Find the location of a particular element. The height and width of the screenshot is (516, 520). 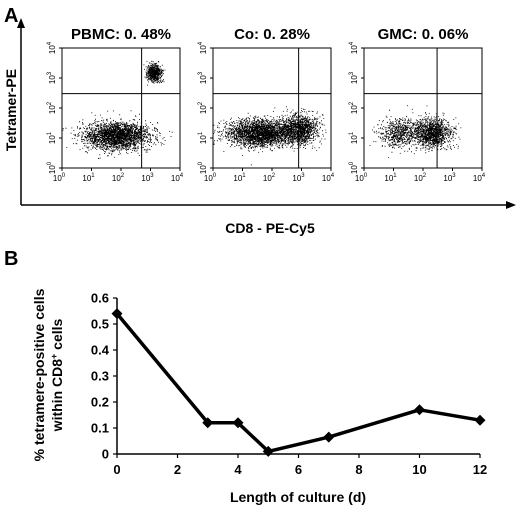

x-tick-label: 10 is located at coordinates (419, 469).